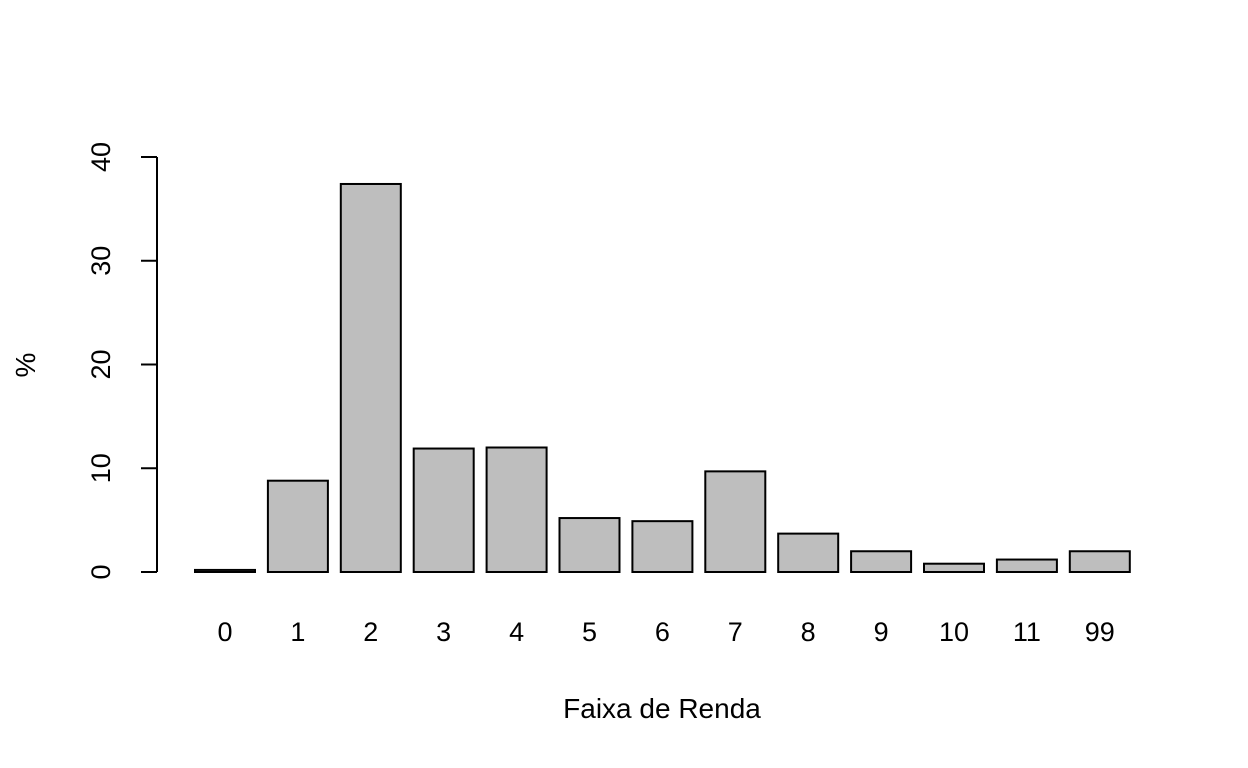  I want to click on x-axis-labels: 0 1 2 3 4 5 6 7 8 9 10 11 99, so click(665, 632).